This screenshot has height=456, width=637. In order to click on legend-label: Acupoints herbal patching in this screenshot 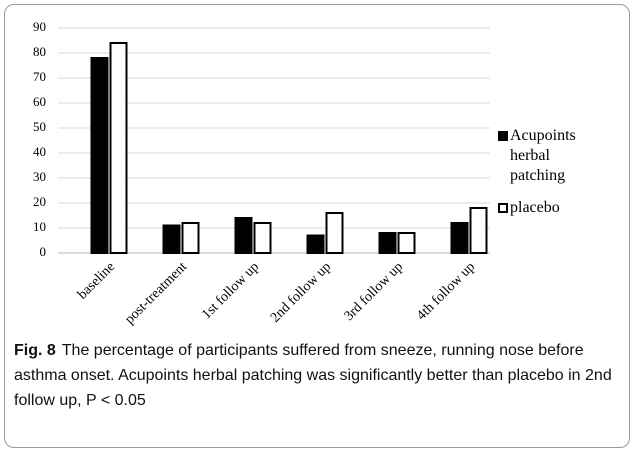, I will do `click(543, 155)`.